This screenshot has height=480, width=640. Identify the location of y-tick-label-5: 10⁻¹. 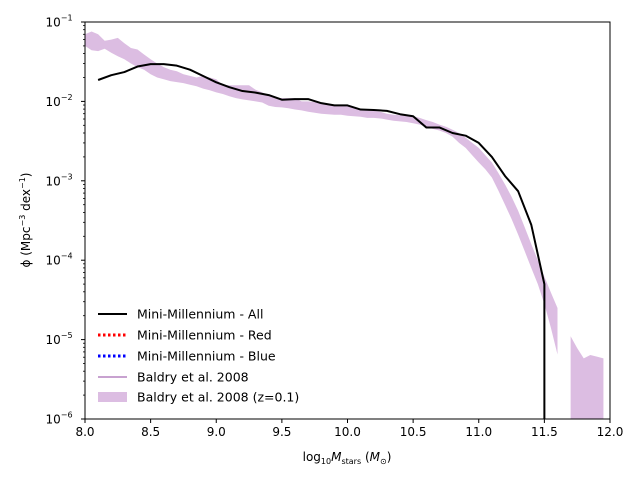
(58, 22).